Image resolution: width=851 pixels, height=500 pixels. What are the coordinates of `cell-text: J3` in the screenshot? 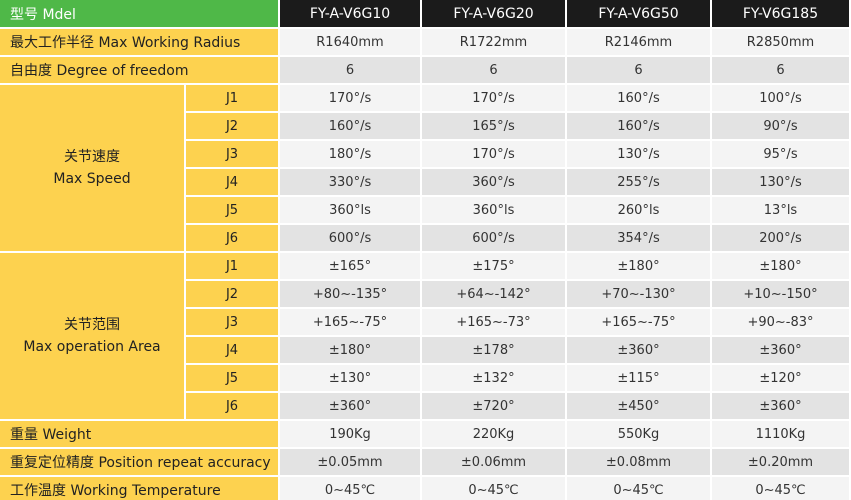 It's located at (232, 322).